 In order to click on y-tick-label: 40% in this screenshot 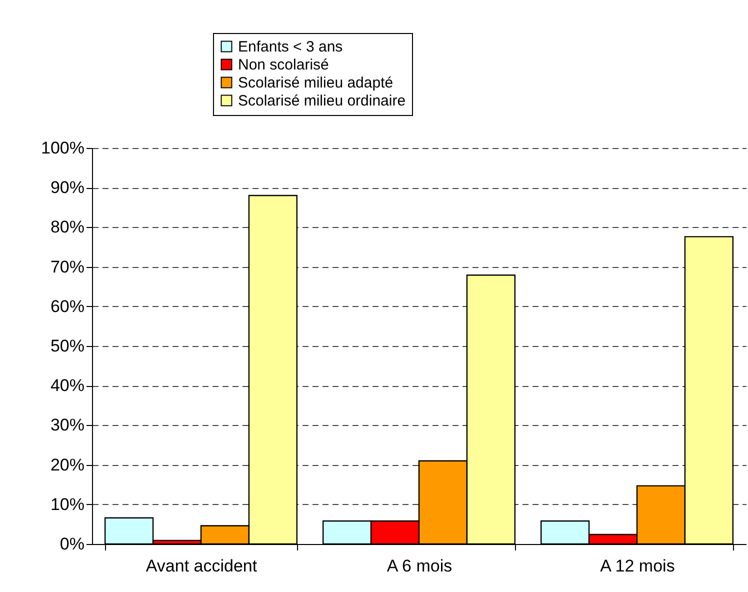, I will do `click(67, 386)`.